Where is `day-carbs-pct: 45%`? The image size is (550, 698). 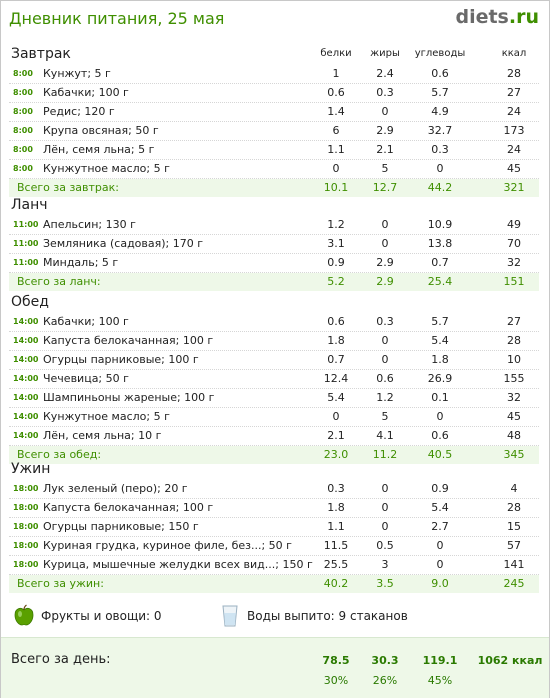 day-carbs-pct: 45% is located at coordinates (440, 680).